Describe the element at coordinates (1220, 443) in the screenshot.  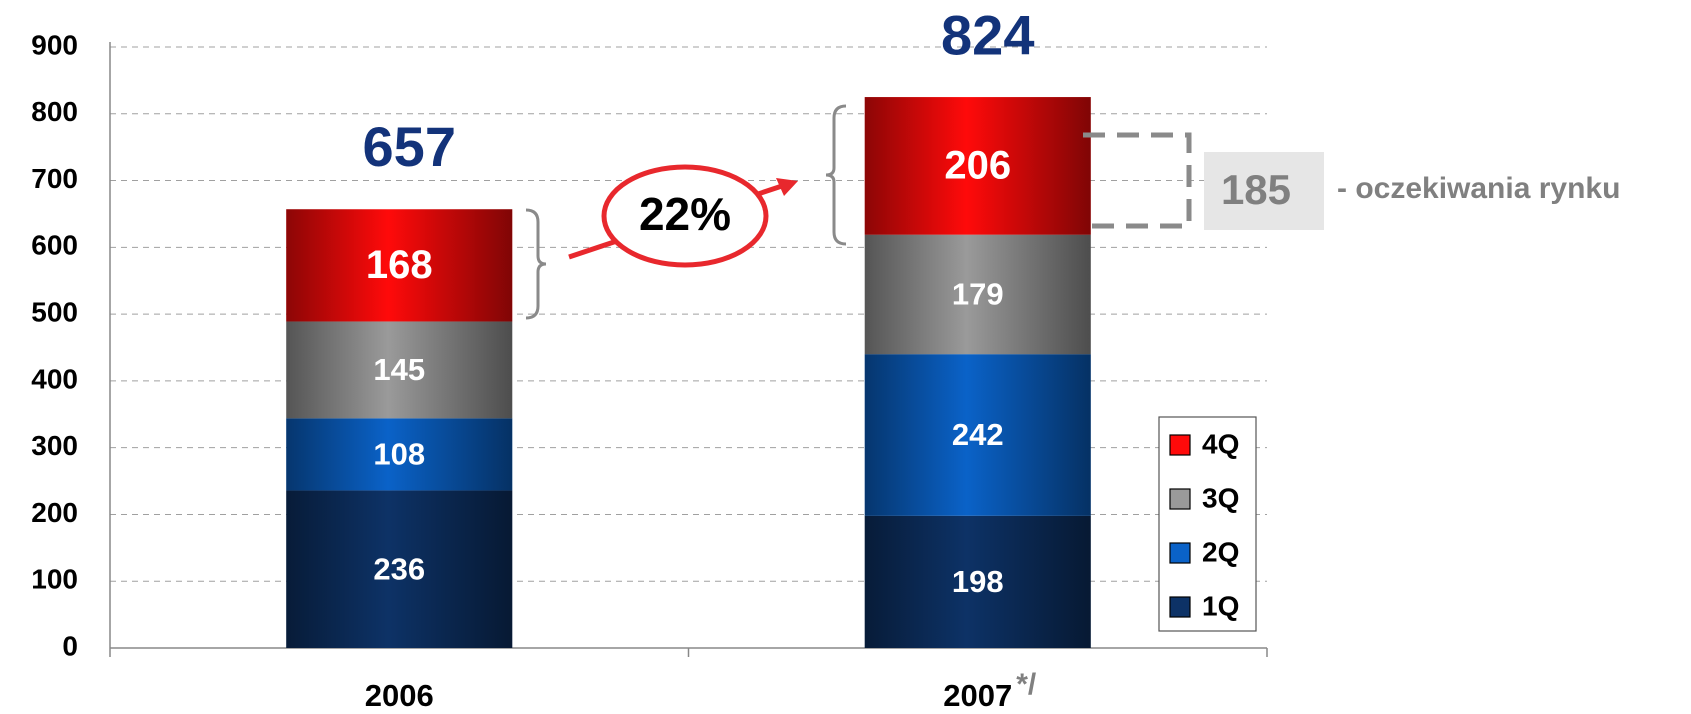
I see `legend-label: 4Q` at that location.